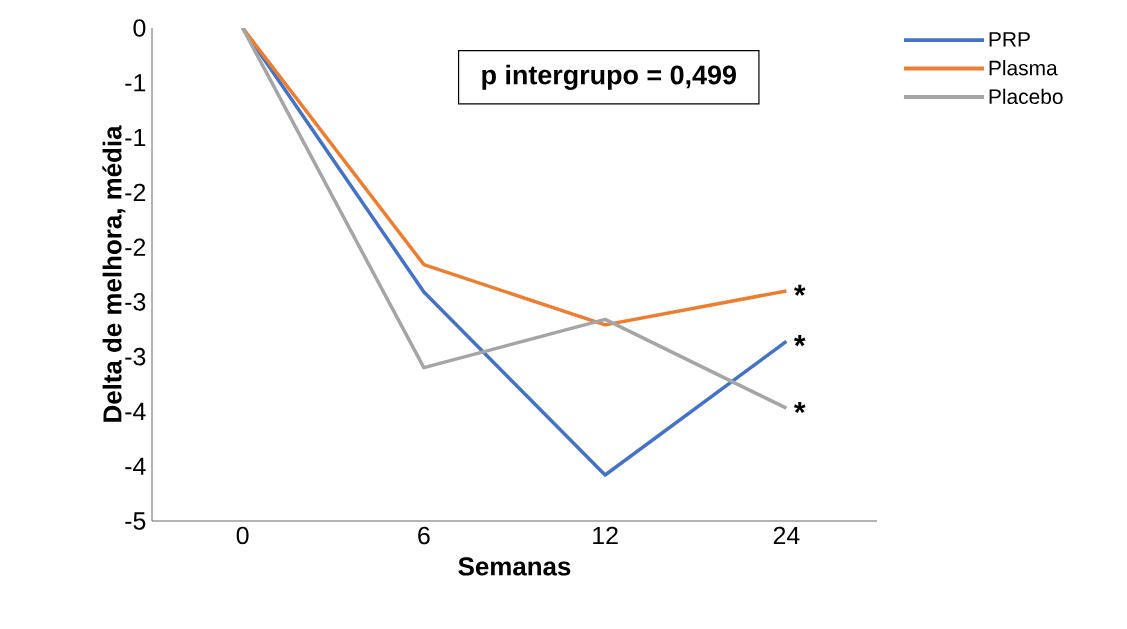 Image resolution: width=1127 pixels, height=629 pixels. Describe the element at coordinates (242, 535) in the screenshot. I see `x-tick-label: 0` at that location.